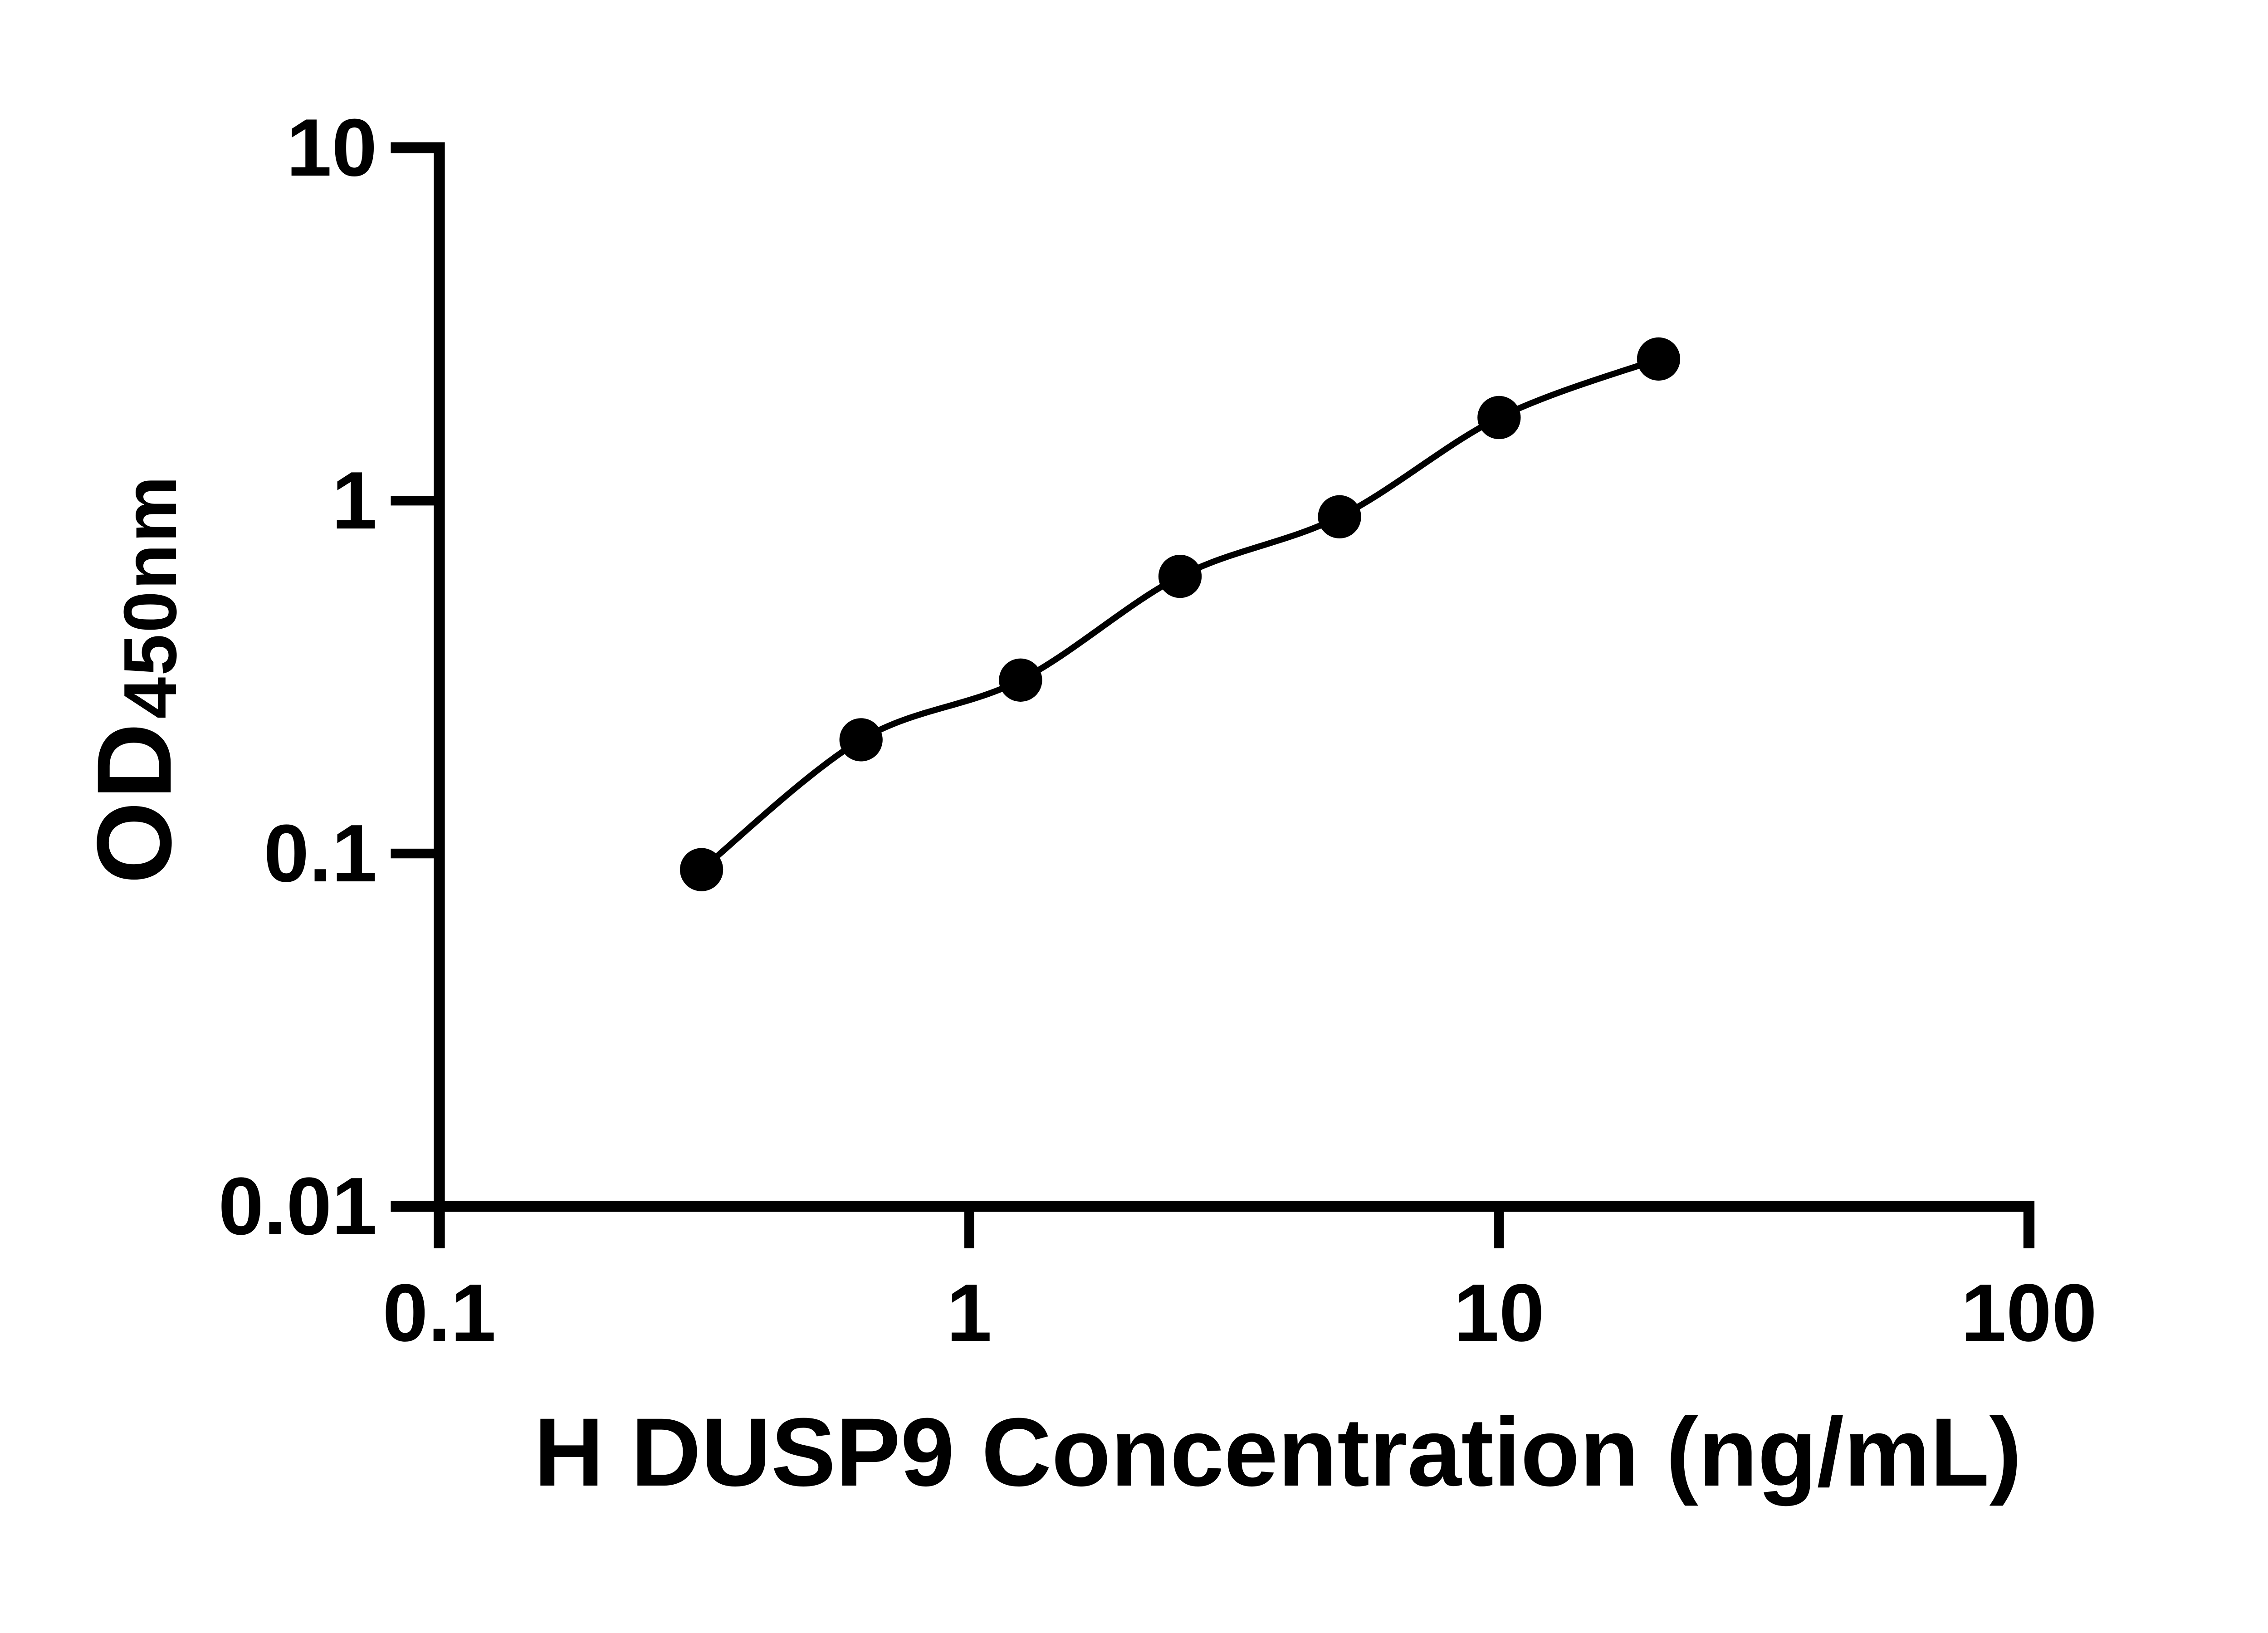 The height and width of the screenshot is (1633, 2268). I want to click on y-tick-label: 0.01, so click(298, 1206).